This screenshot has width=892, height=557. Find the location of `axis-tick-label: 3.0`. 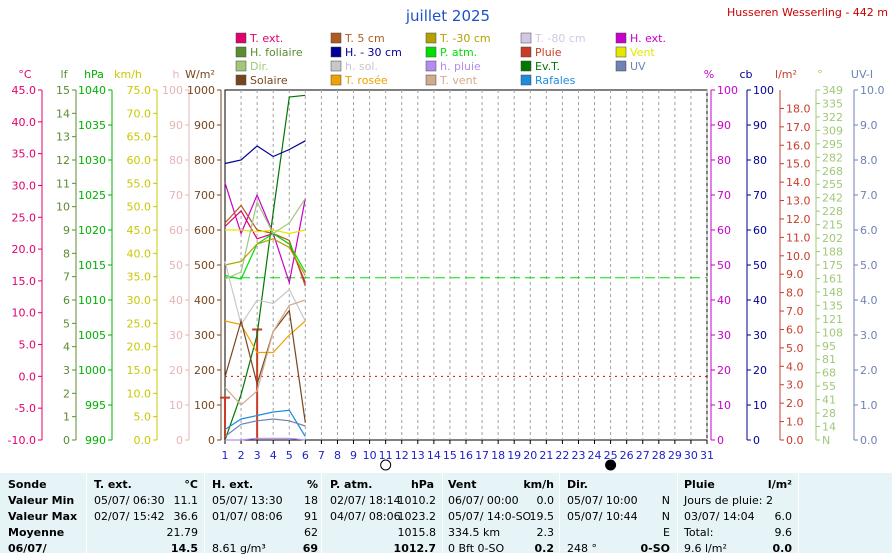

axis-tick-label: 3.0 is located at coordinates (869, 335).